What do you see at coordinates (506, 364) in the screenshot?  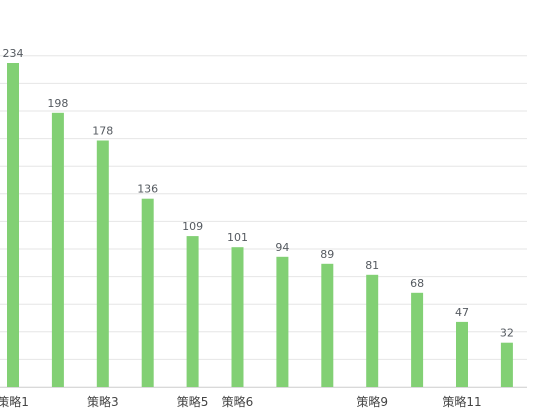 I see `bar-策略12` at bounding box center [506, 364].